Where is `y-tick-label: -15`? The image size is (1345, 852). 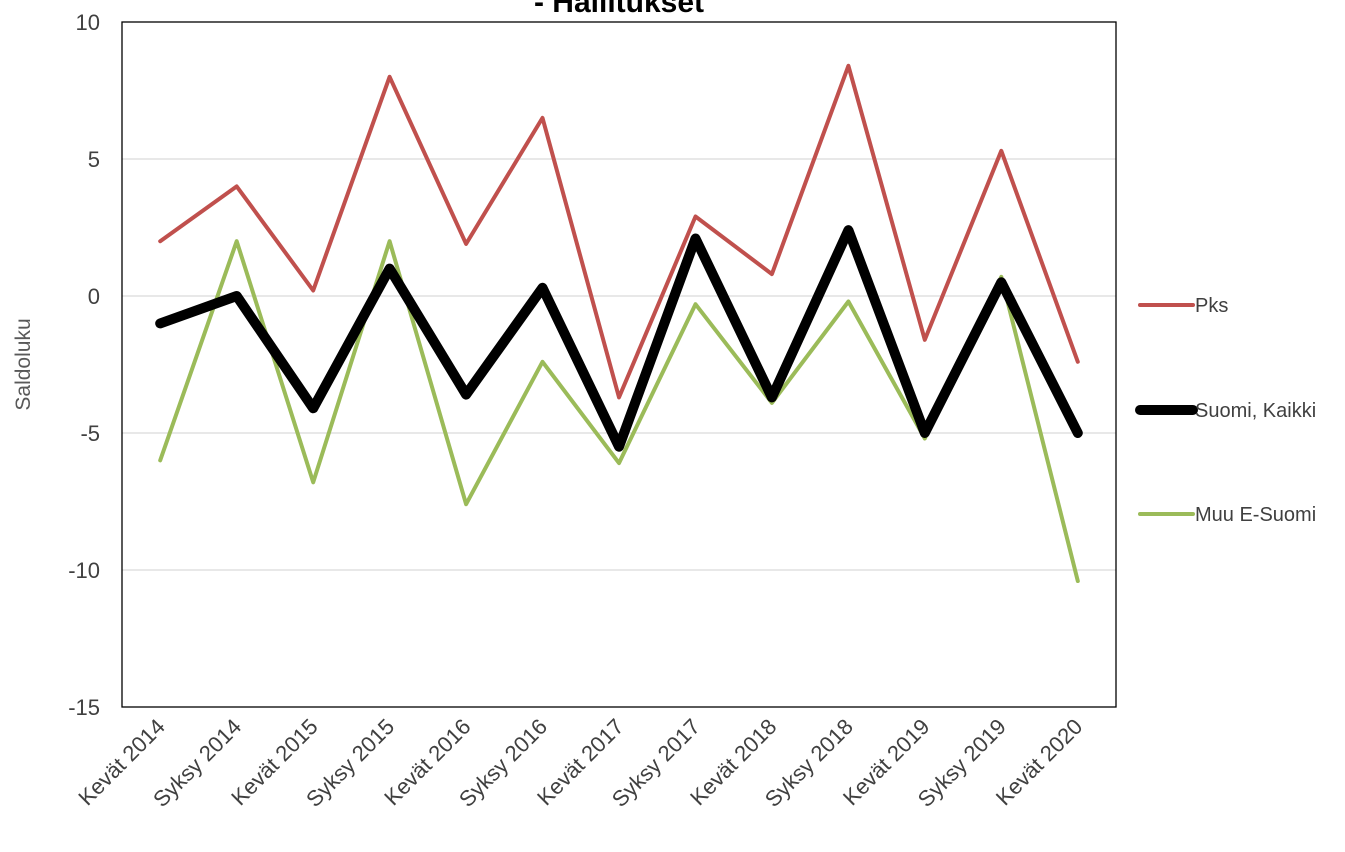 y-tick-label: -15 is located at coordinates (84, 707).